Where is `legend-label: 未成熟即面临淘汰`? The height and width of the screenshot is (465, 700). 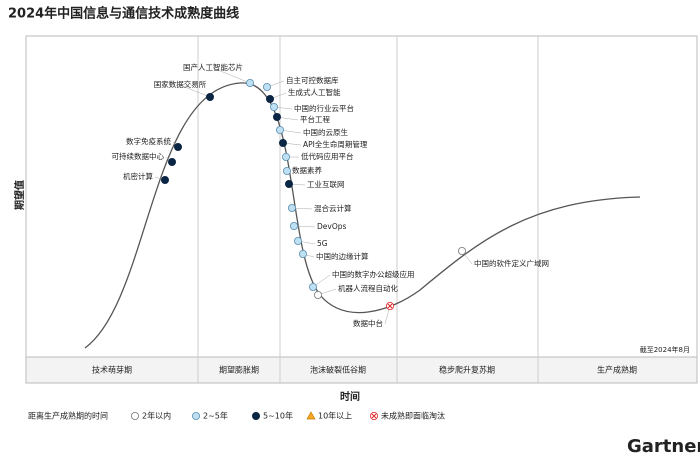
legend-label: 未成熟即面临淘汰 is located at coordinates (413, 416).